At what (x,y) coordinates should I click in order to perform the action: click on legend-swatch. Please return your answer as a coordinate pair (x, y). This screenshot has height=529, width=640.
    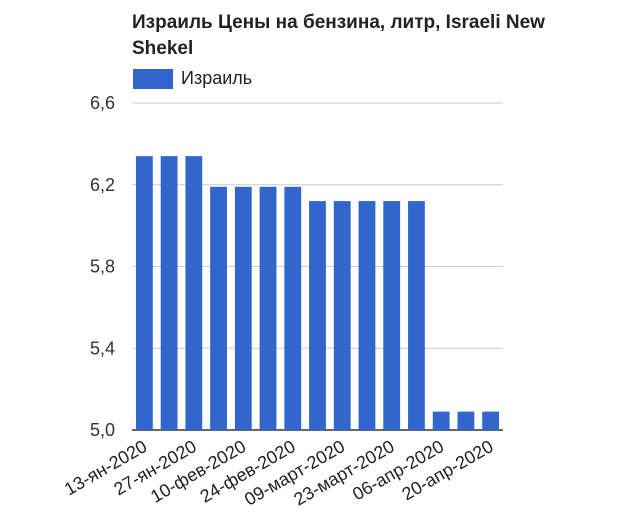
    Looking at the image, I should click on (153, 78).